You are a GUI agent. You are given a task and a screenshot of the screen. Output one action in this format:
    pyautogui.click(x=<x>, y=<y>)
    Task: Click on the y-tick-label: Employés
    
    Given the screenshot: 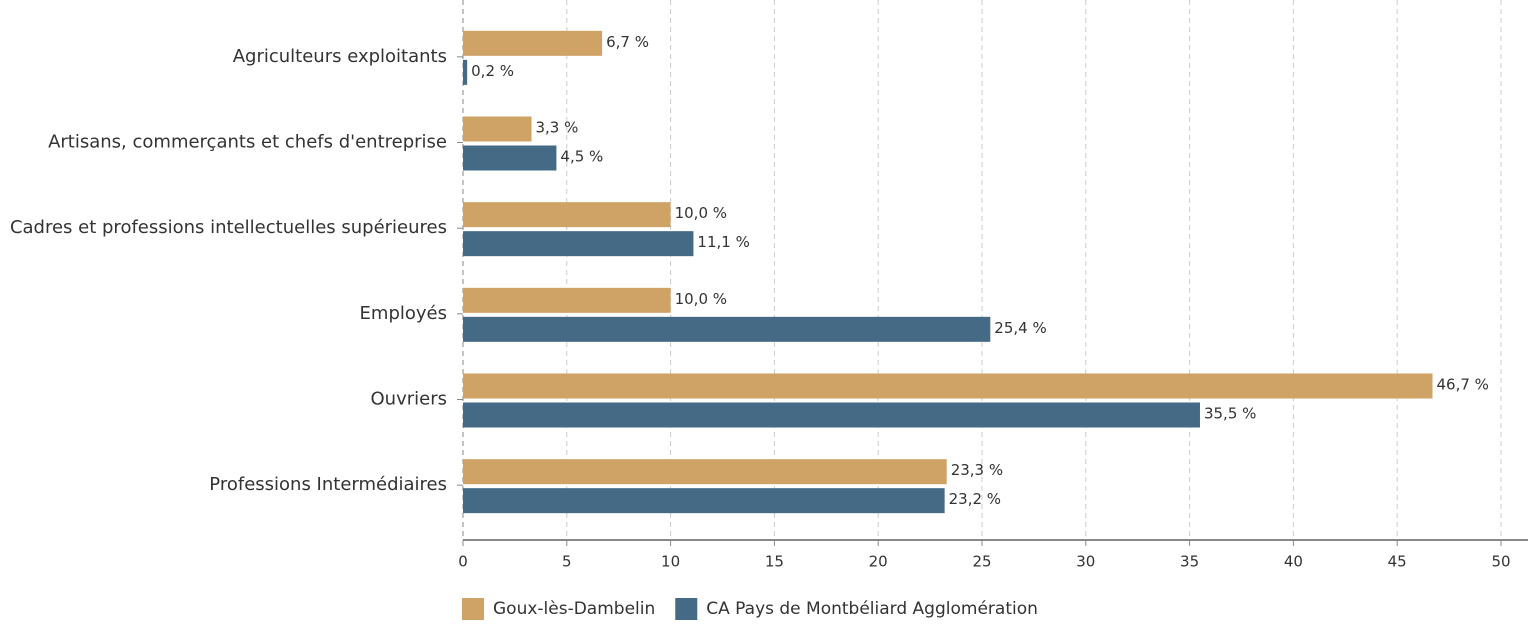 What is the action you would take?
    pyautogui.click(x=403, y=313)
    